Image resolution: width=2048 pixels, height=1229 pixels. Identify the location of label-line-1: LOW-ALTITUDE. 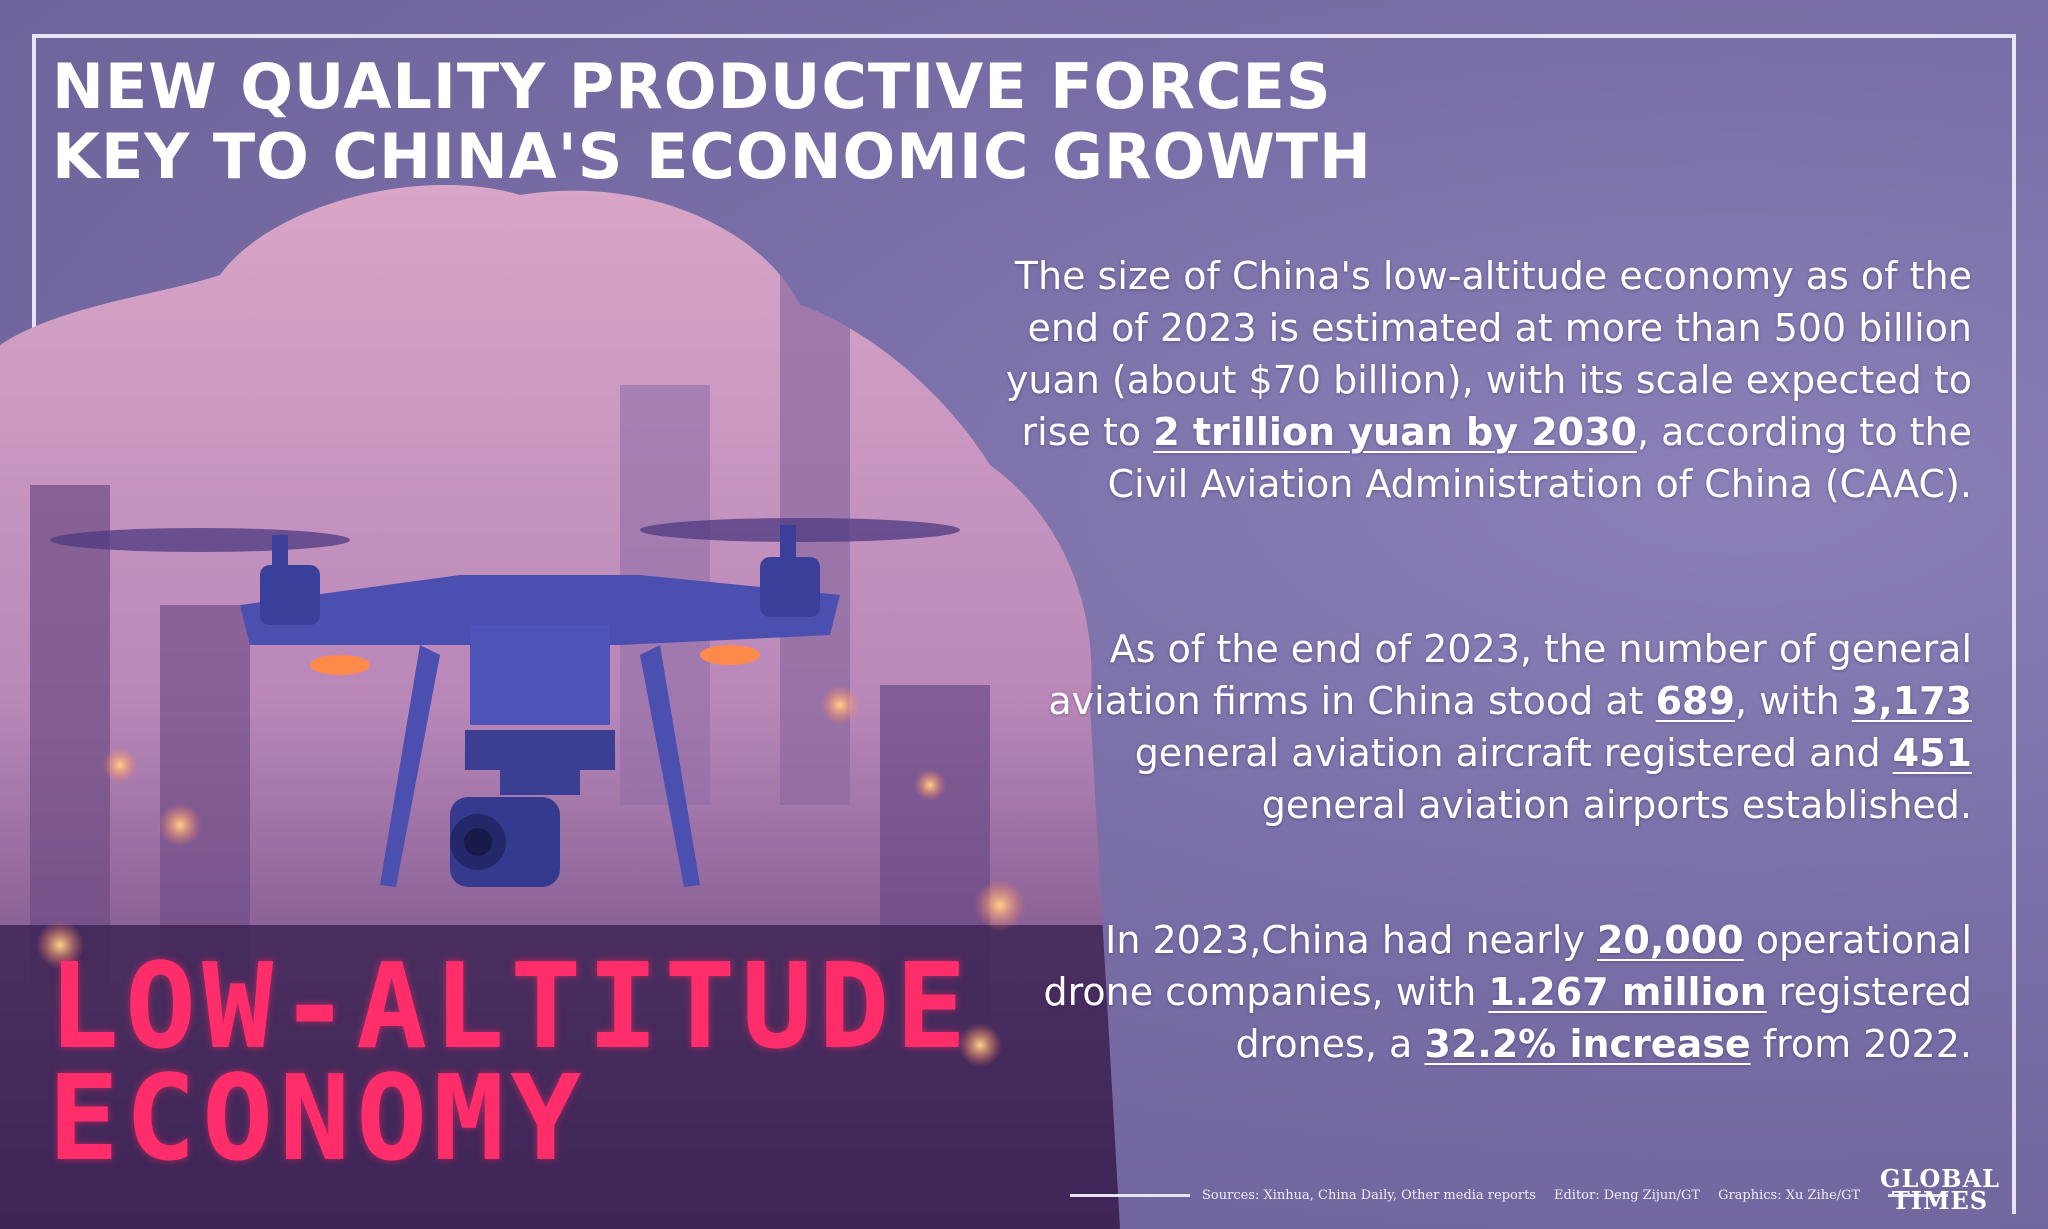
(510, 1006).